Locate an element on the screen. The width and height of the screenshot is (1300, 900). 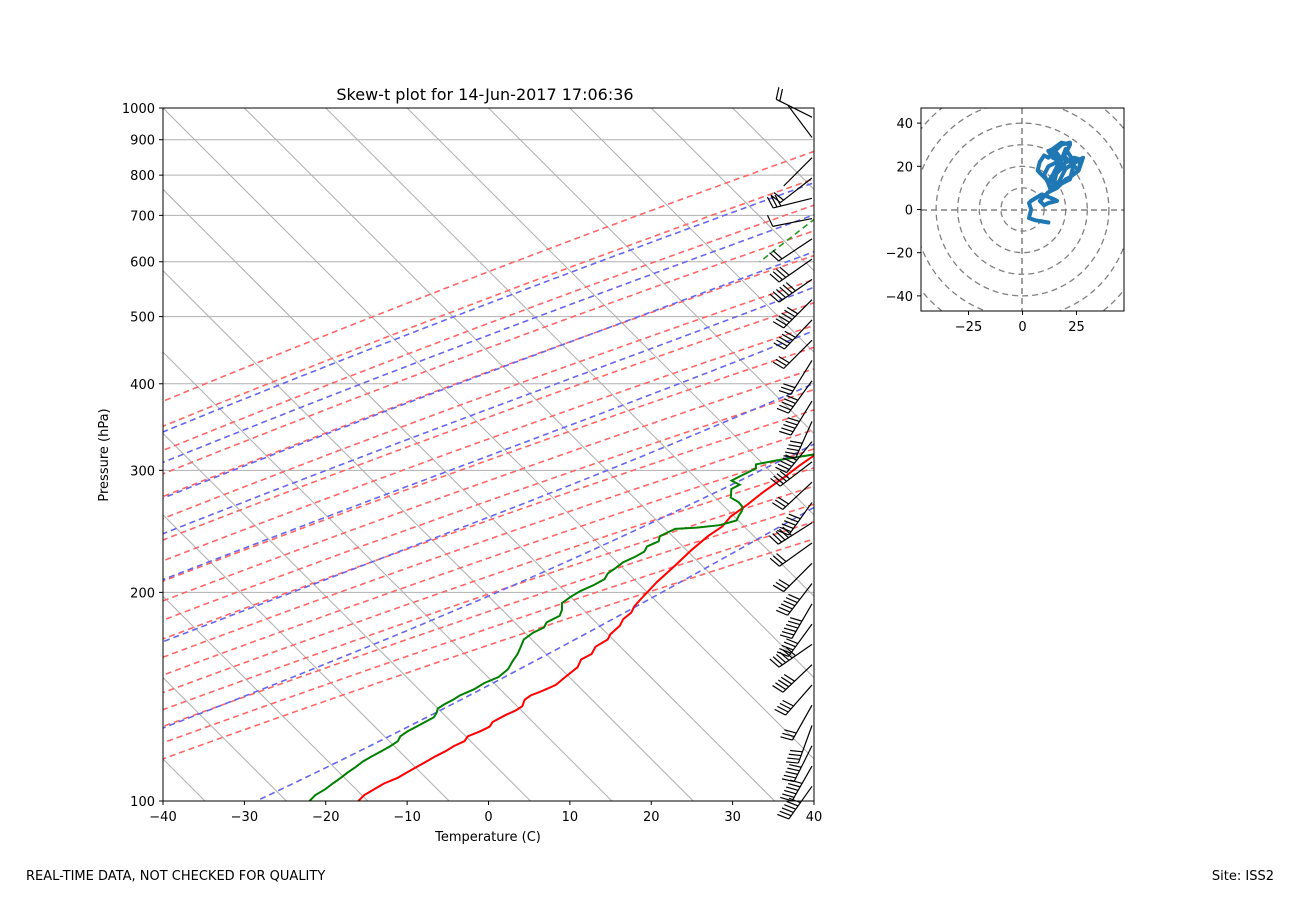
quality-disclaimer: REAL-TIME DATA, NOT CHECKED FOR QUALITY is located at coordinates (176, 876).